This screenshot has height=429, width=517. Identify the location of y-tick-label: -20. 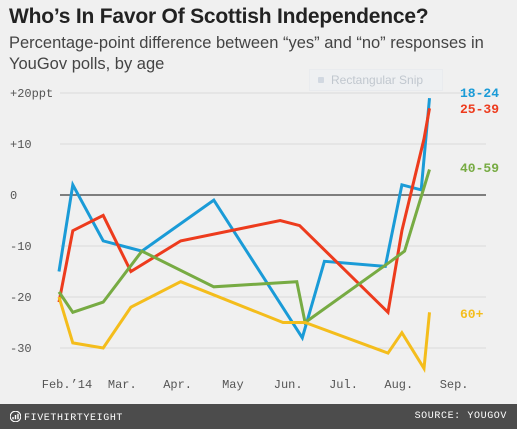
(21, 298).